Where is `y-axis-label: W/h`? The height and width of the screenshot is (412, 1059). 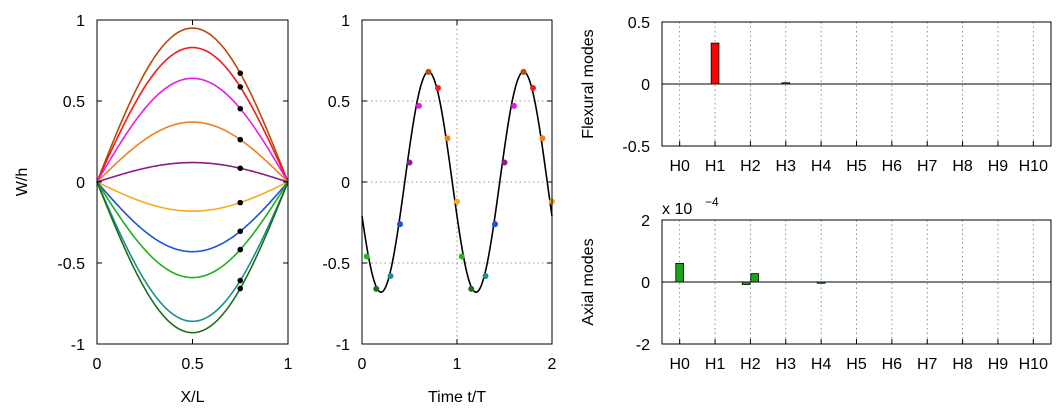
y-axis-label: W/h is located at coordinates (22, 182).